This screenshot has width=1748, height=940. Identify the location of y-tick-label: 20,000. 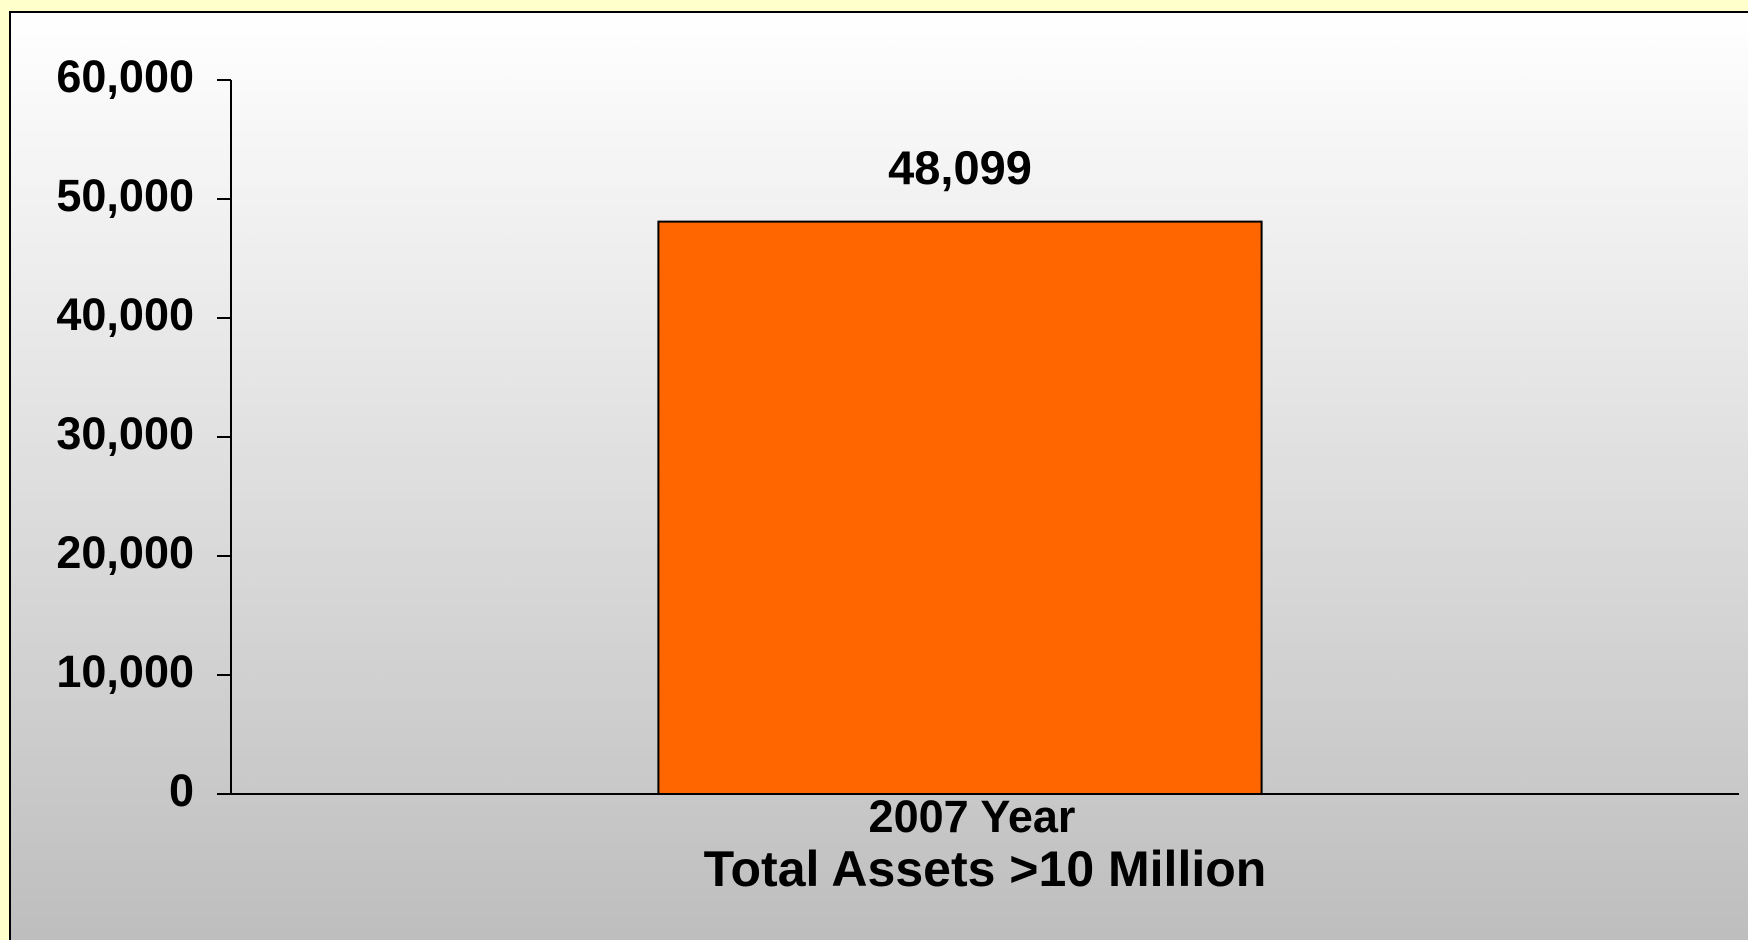
(125, 552).